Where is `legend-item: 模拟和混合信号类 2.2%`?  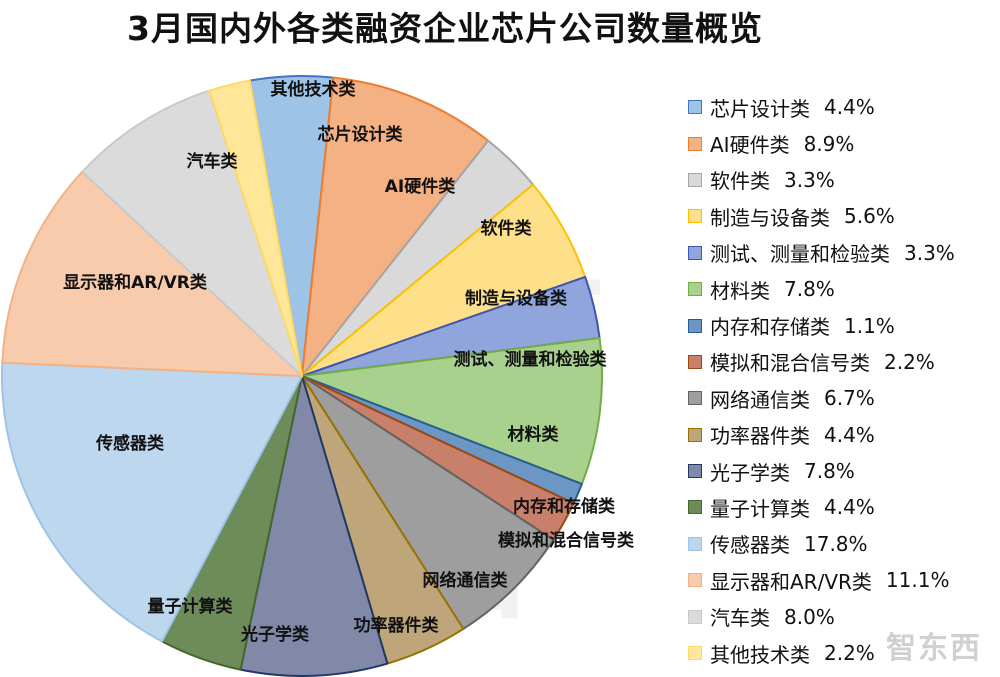 legend-item: 模拟和混合信号类 2.2% is located at coordinates (844, 362).